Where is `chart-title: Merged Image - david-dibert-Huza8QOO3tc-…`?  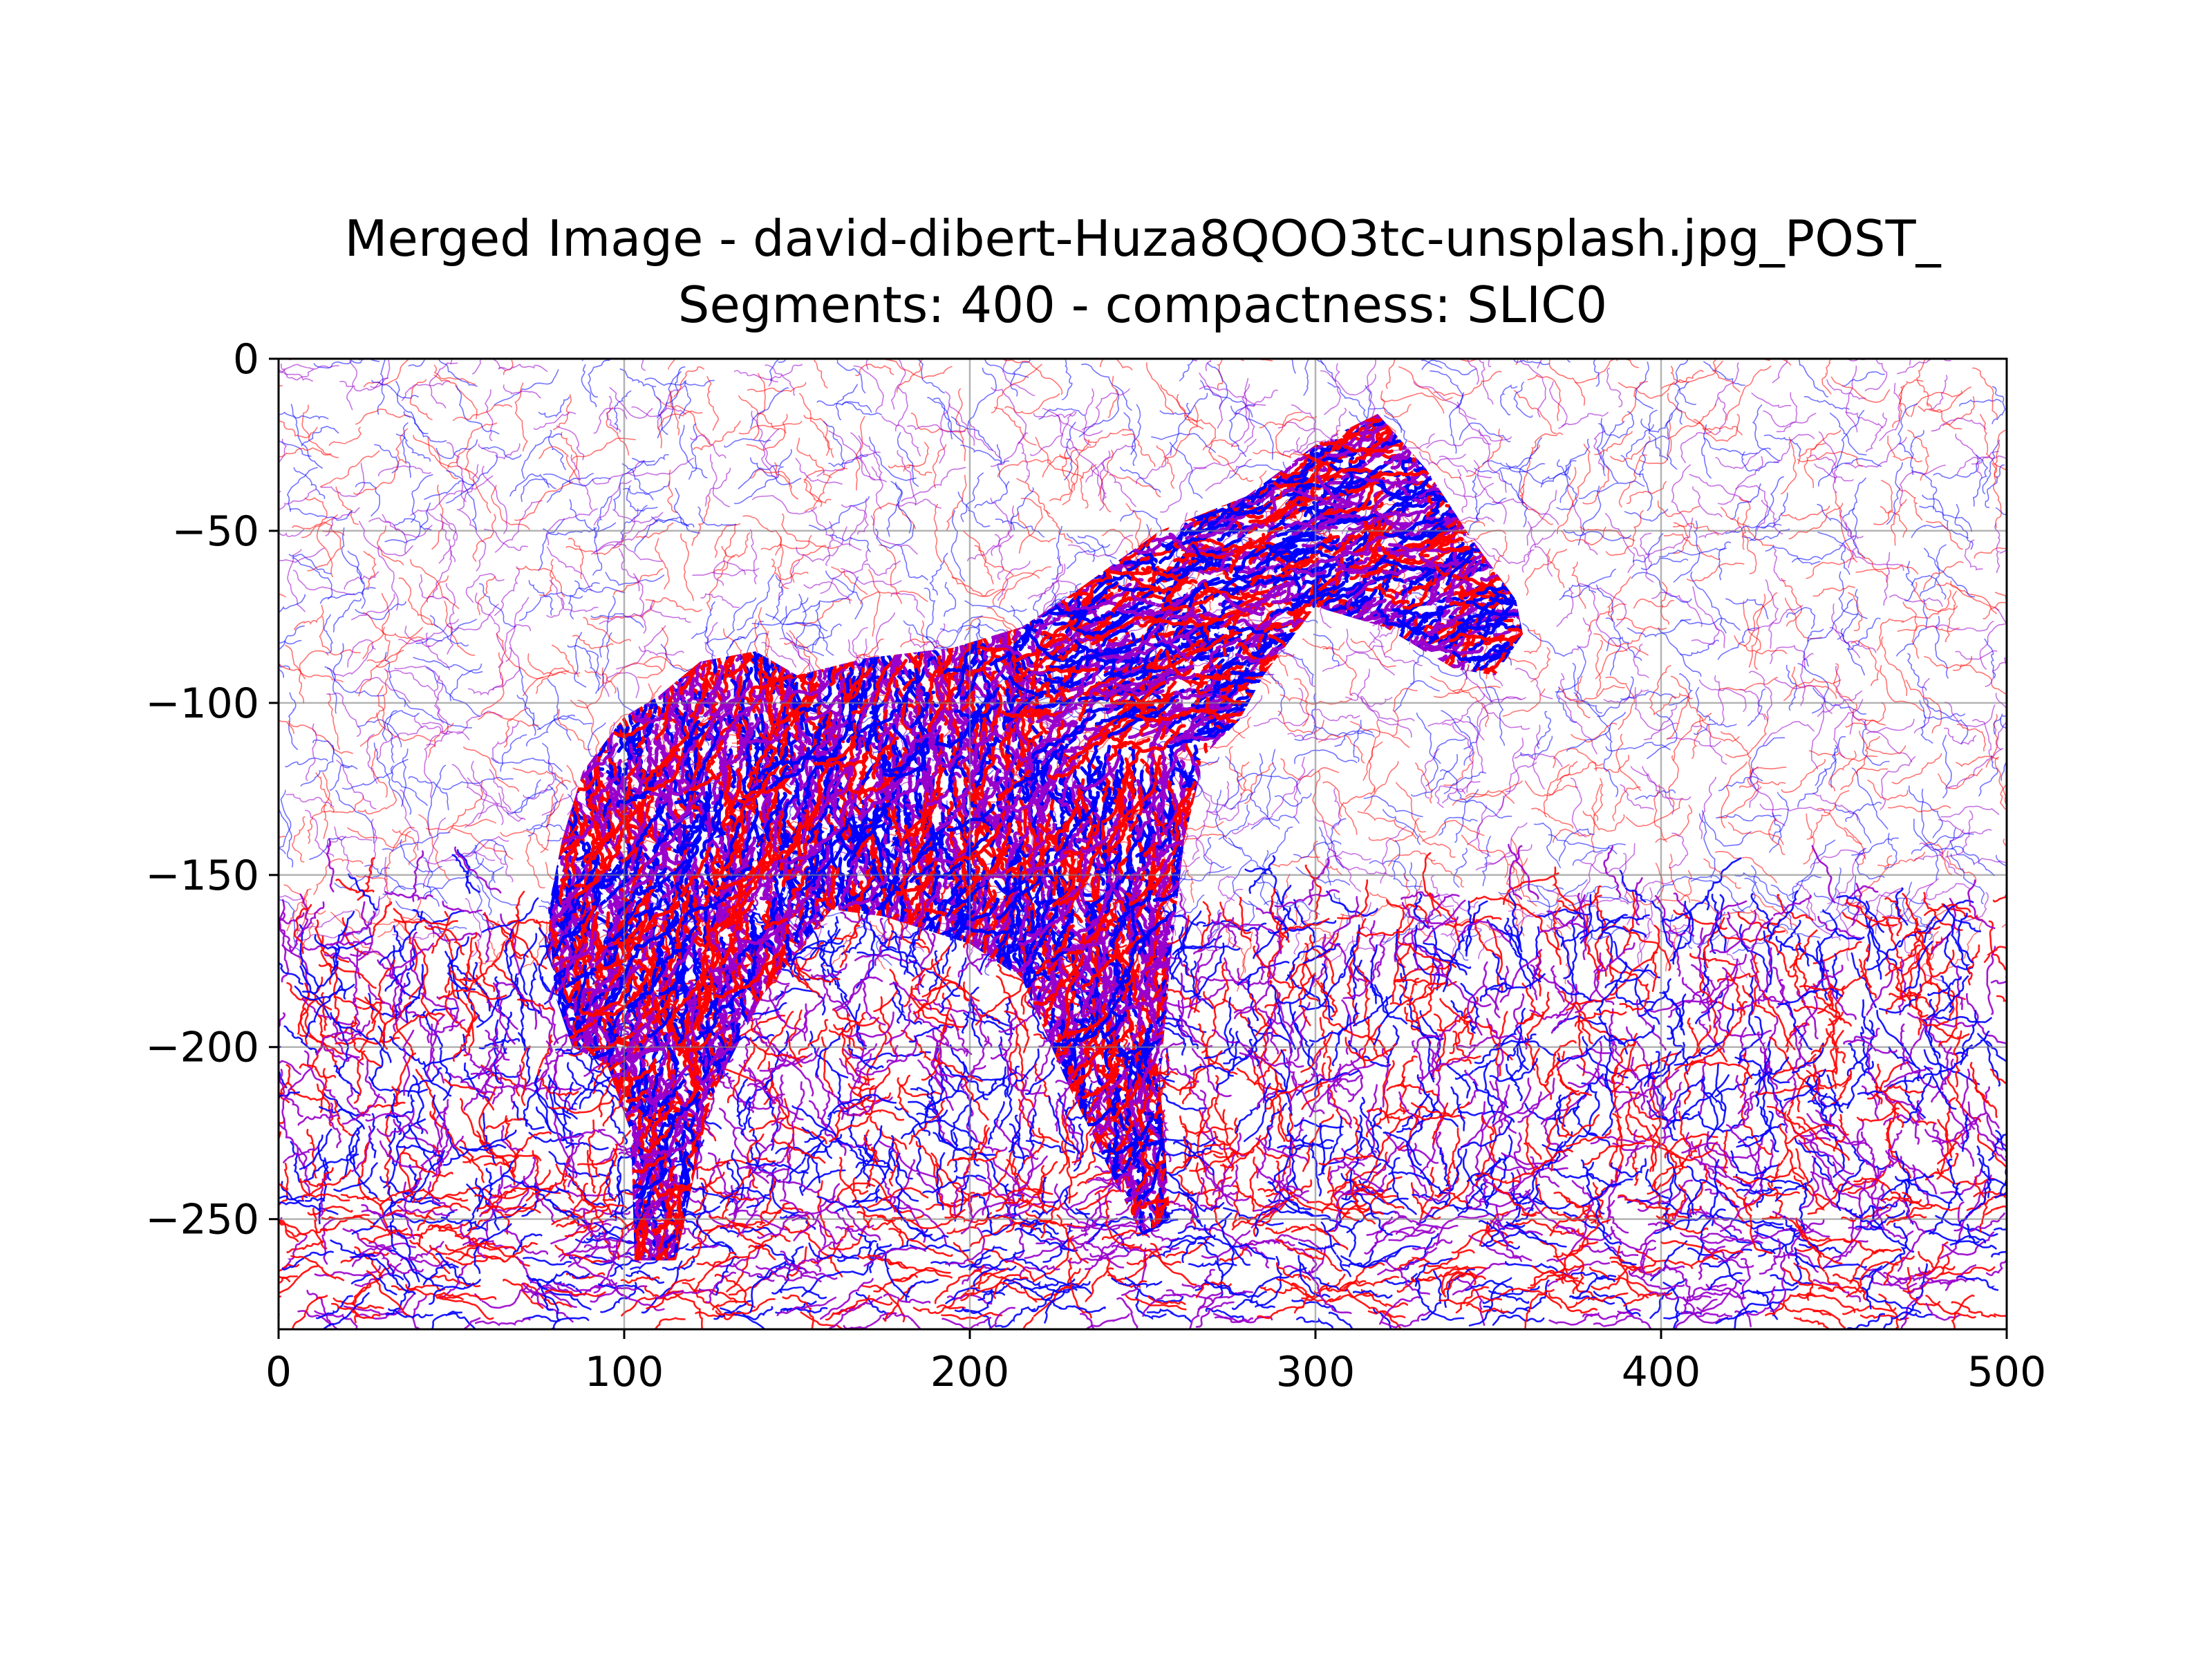
chart-title: Merged Image - david-dibert-Huza8QOO3tc-… is located at coordinates (1142, 239).